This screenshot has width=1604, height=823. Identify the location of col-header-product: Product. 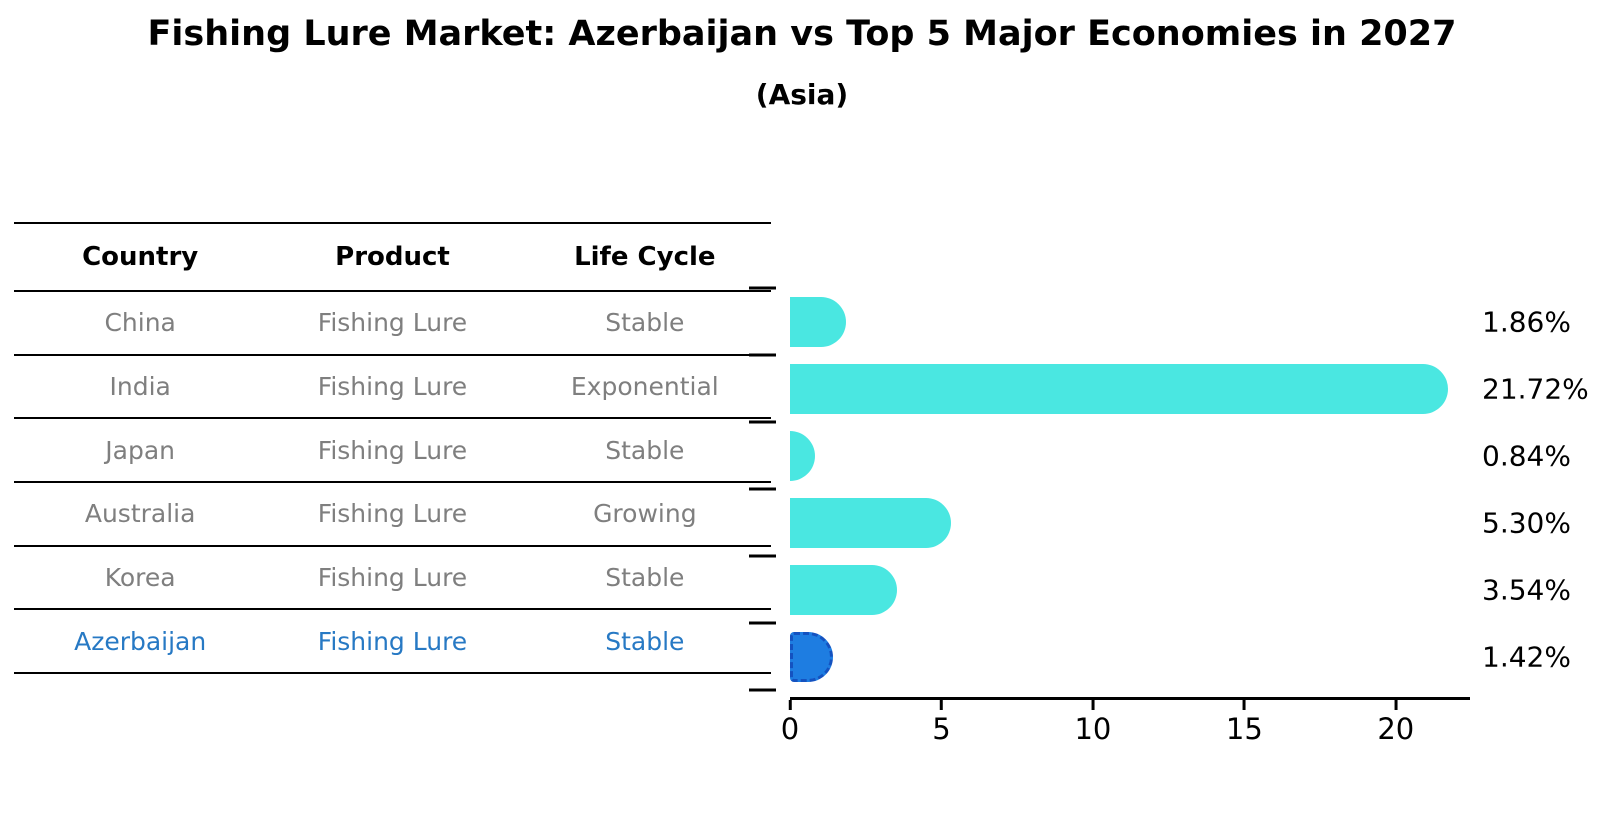
(392, 257).